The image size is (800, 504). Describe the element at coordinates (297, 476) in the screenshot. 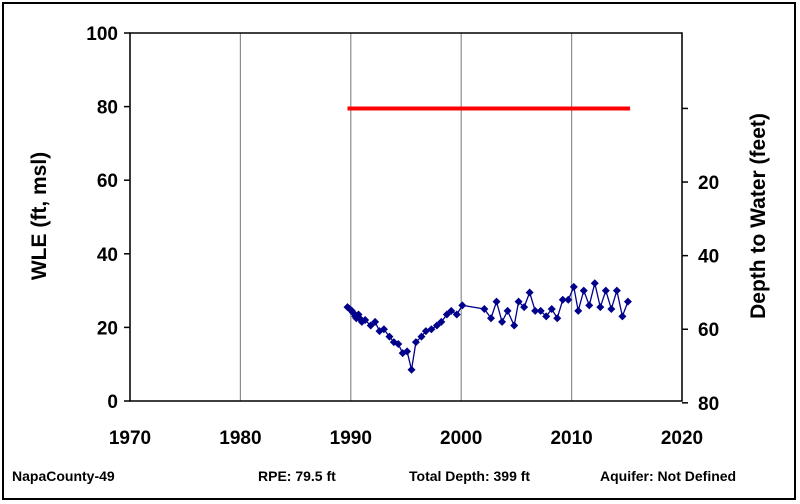

I see `rpe-value: RPE: 79.5 ft` at that location.